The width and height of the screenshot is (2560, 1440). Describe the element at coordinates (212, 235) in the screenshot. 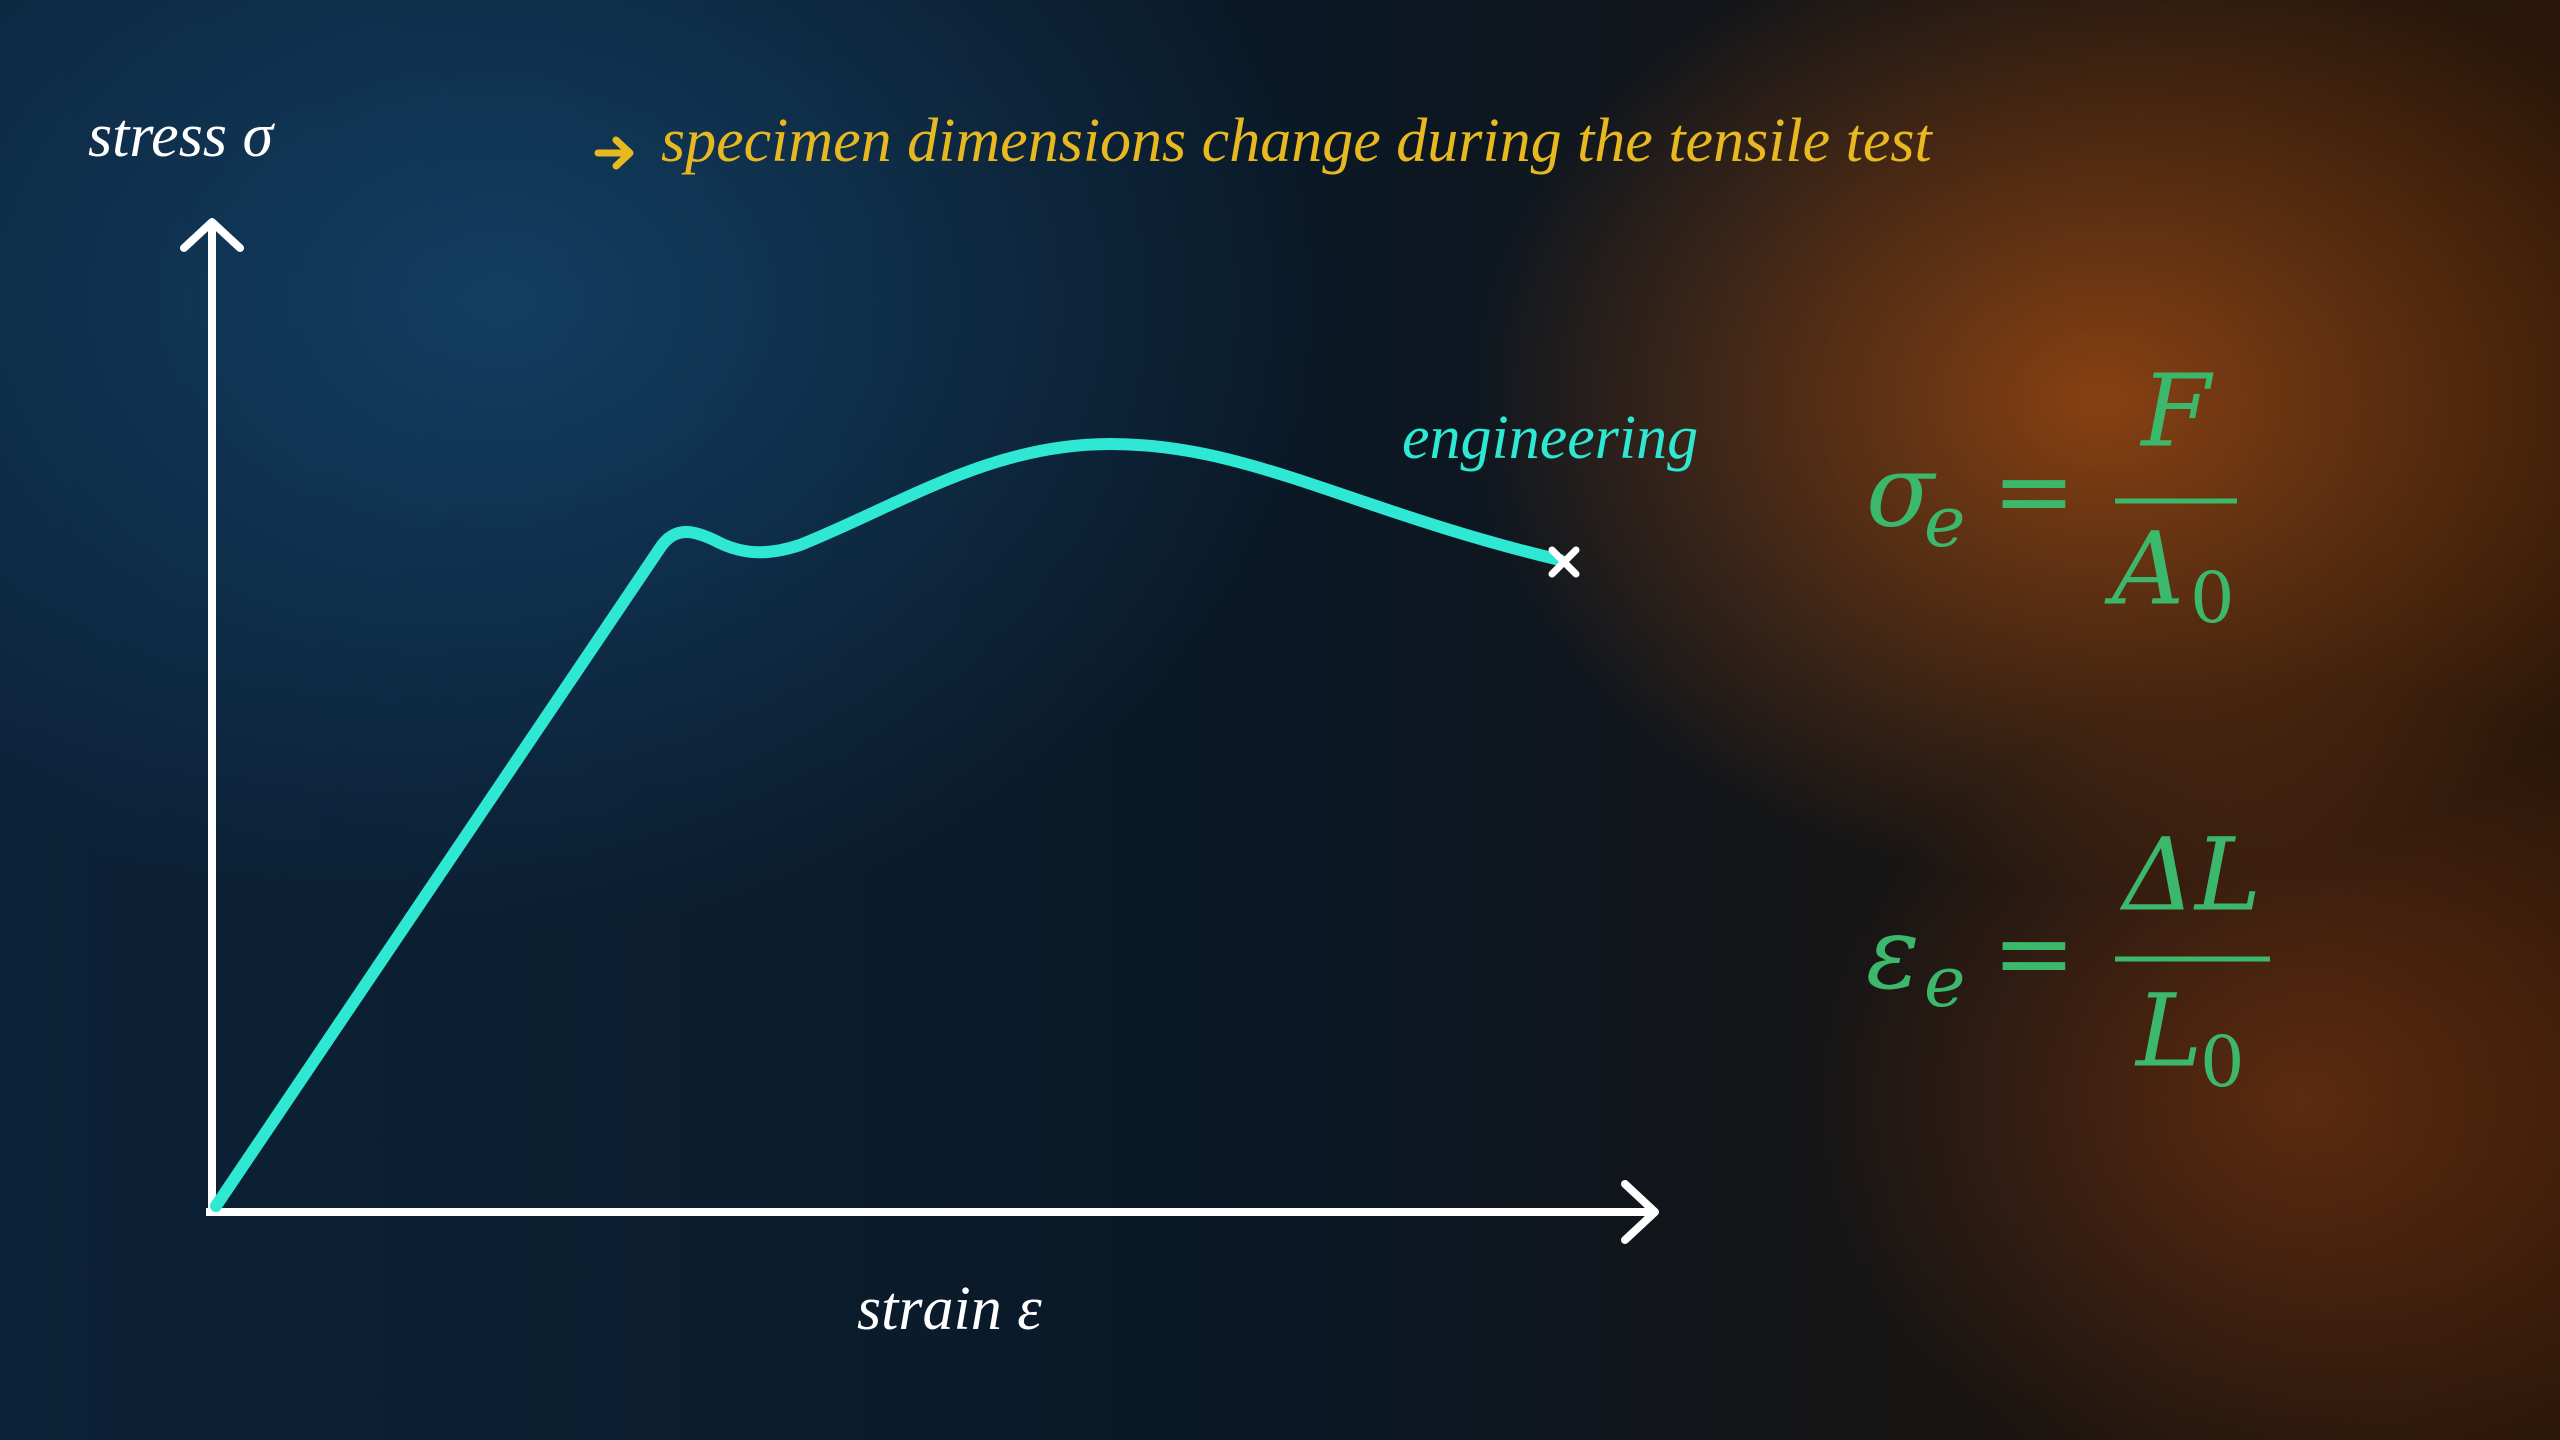

I see `y-axis-arrow` at that location.